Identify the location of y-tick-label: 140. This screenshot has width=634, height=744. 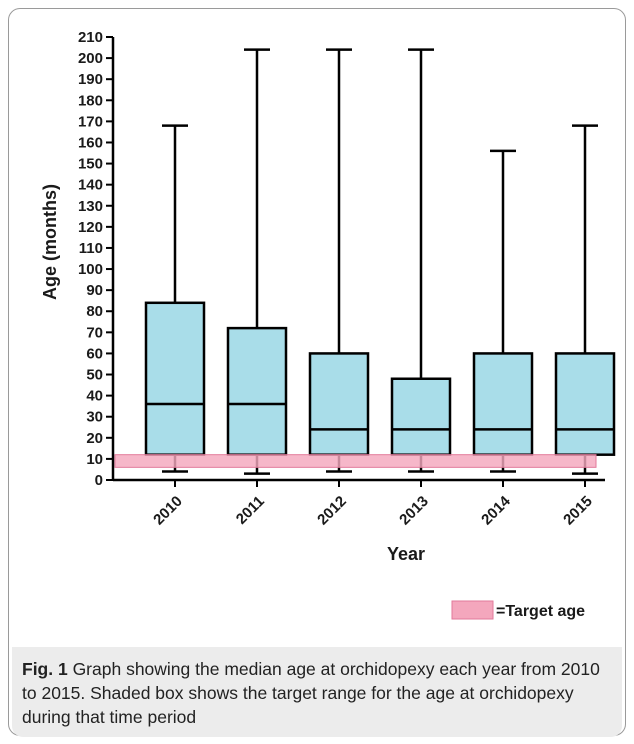
(90, 185).